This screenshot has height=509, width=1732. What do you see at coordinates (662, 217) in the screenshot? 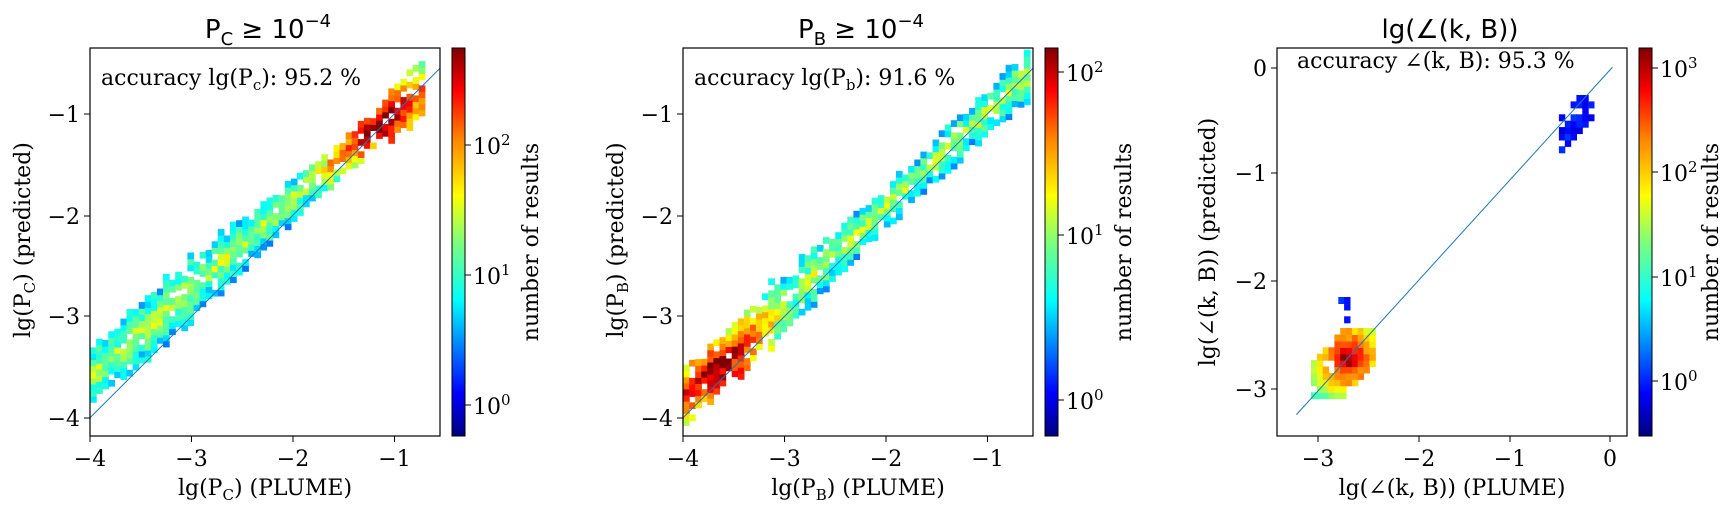
I see `y-tick-2: −2` at bounding box center [662, 217].